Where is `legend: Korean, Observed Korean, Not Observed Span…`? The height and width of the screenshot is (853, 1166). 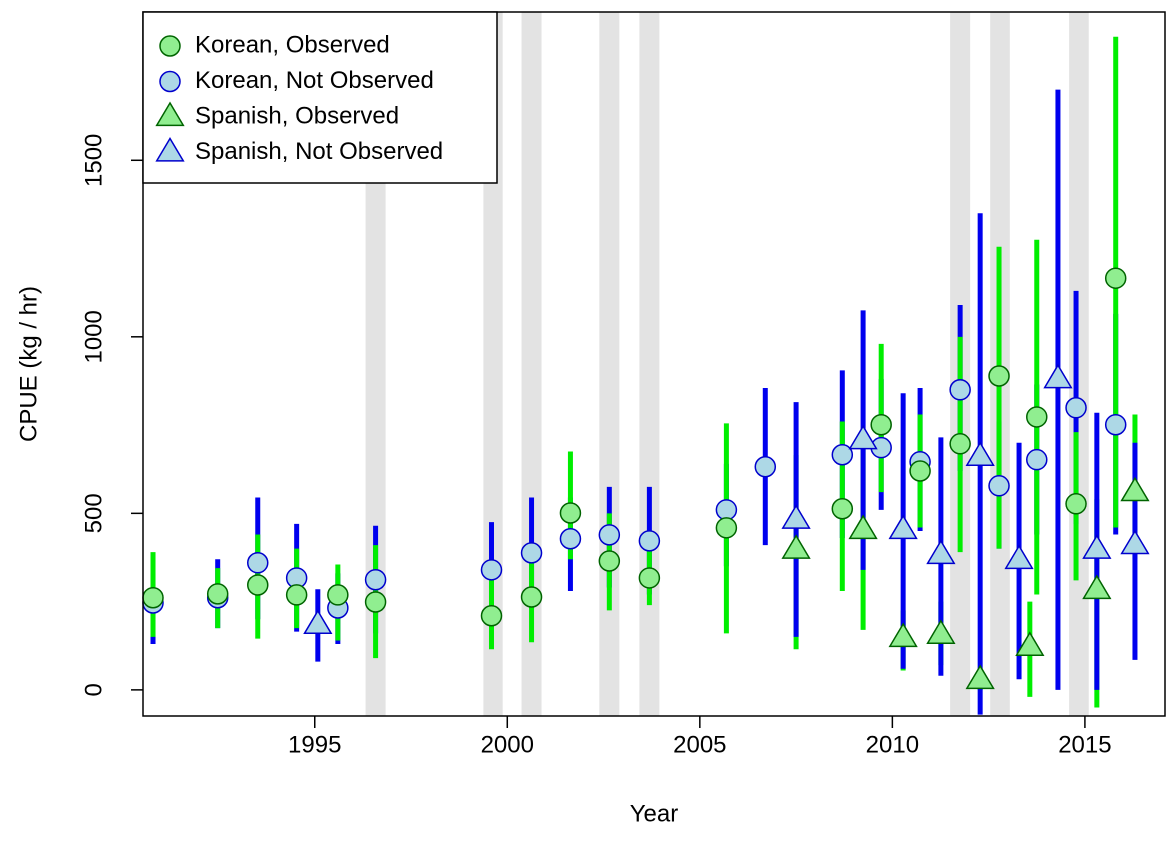 legend: Korean, Observed Korean, Not Observed Span… is located at coordinates (320, 97).